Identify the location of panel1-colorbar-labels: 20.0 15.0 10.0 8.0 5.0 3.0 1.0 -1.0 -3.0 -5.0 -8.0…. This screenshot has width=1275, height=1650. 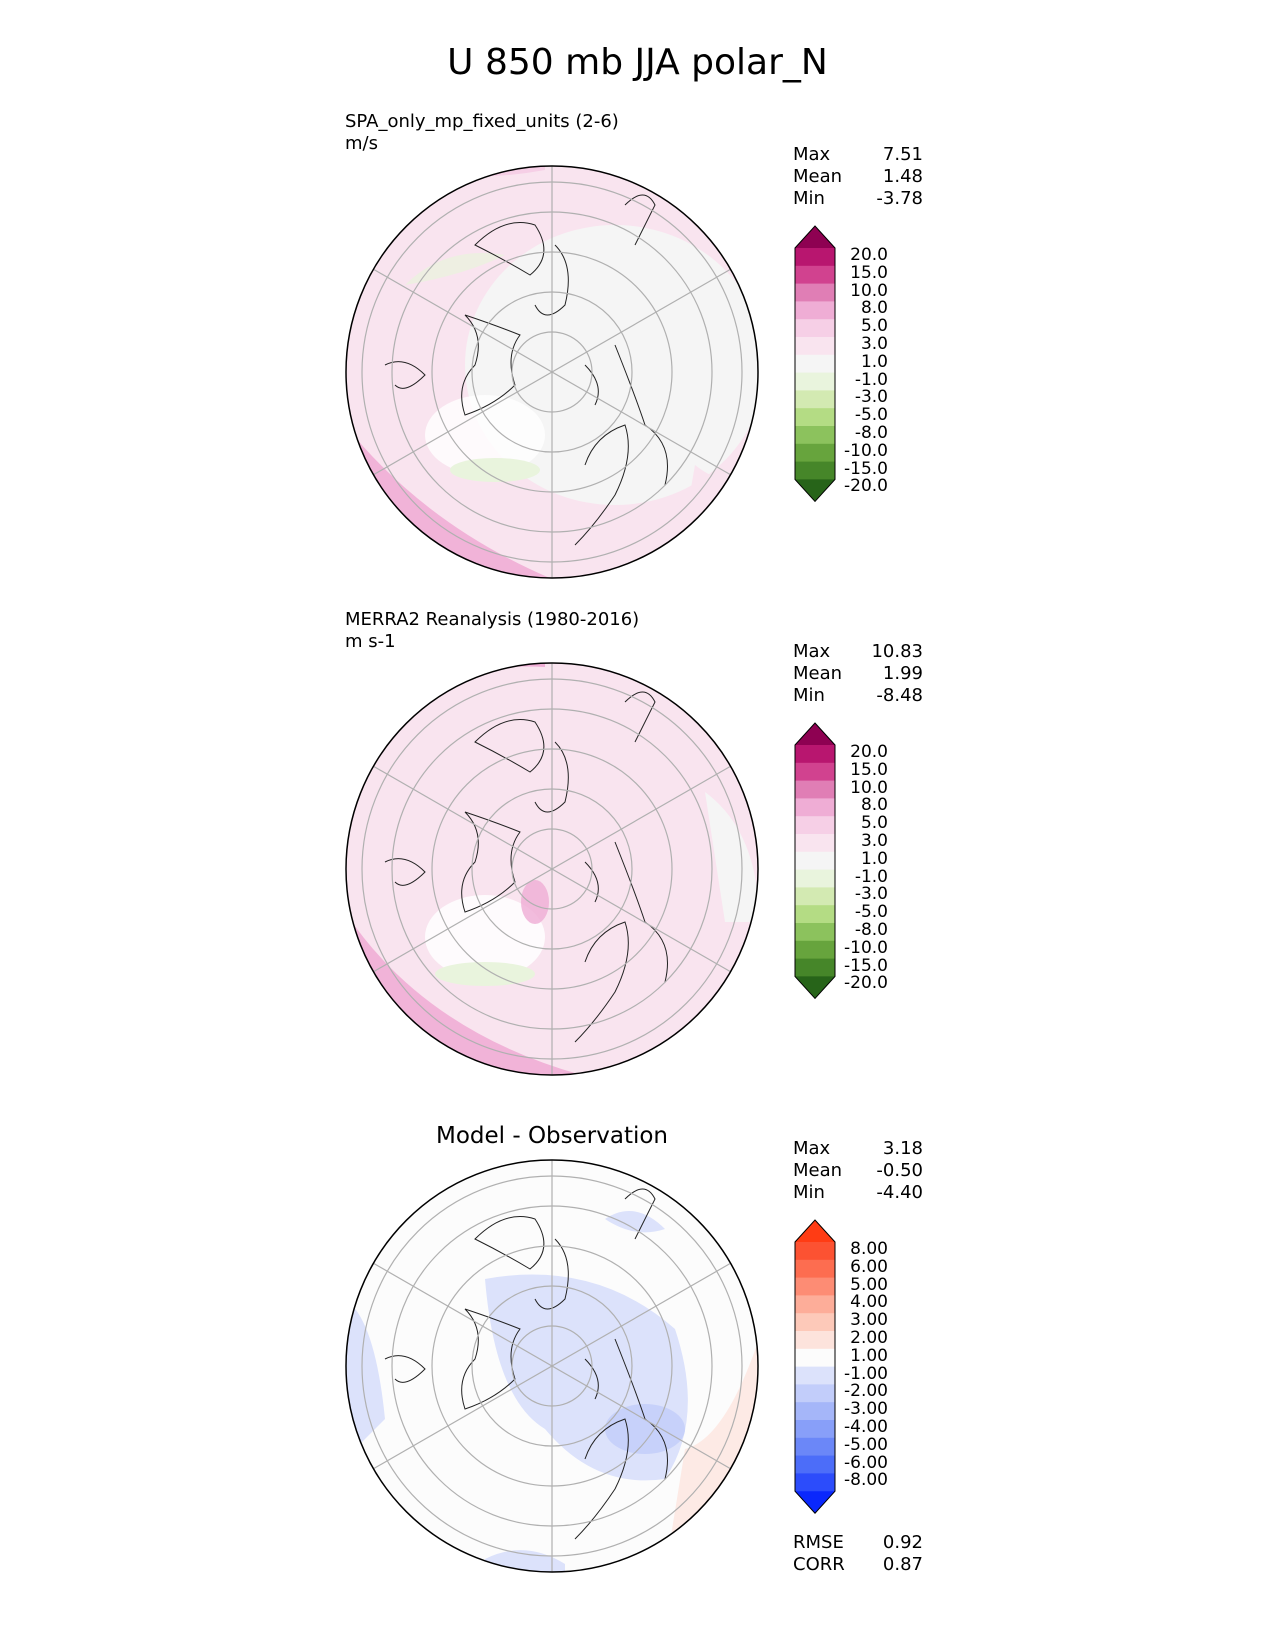
(864, 370).